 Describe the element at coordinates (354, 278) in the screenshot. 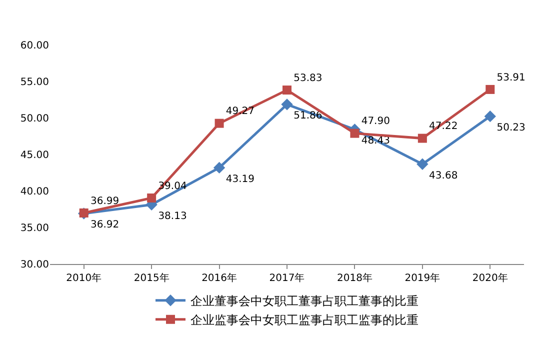

I see `x-tick-label: 2018年` at that location.